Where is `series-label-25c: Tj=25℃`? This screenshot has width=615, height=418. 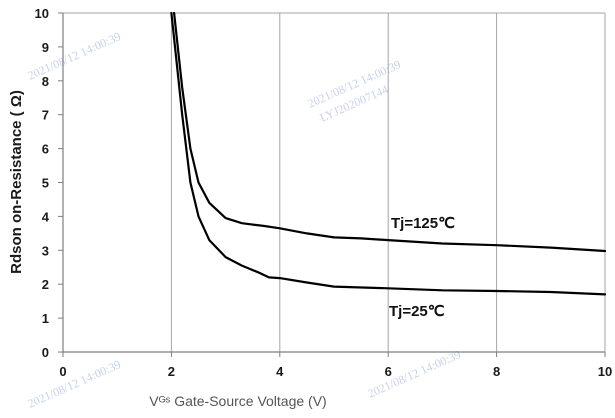
series-label-25c: Tj=25℃ is located at coordinates (417, 311).